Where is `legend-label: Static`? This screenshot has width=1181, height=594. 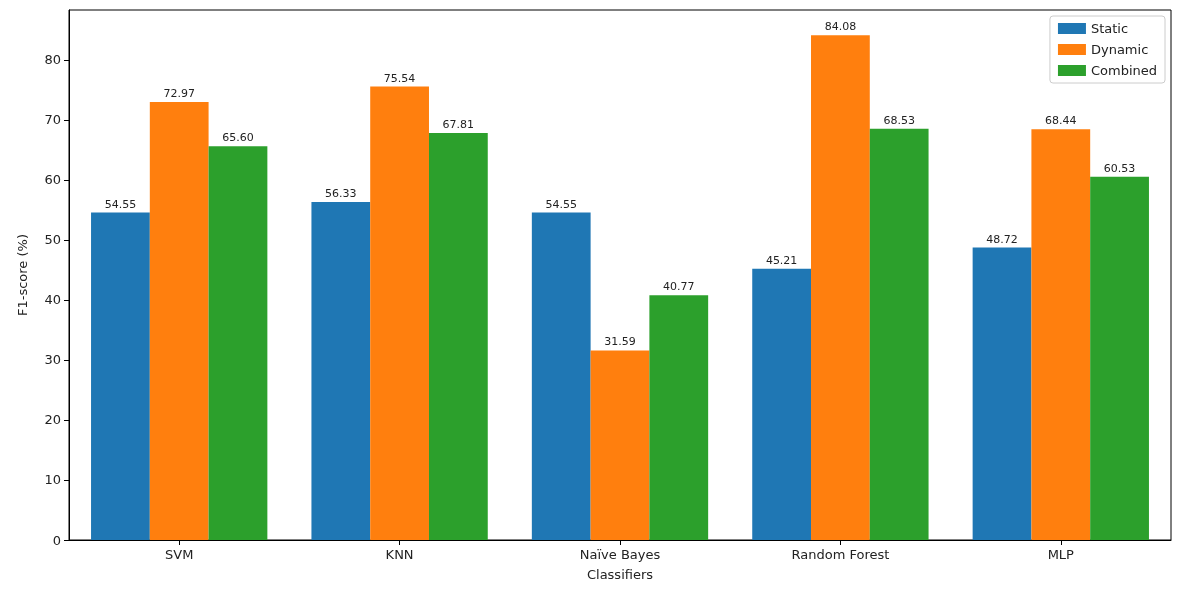
legend-label: Static is located at coordinates (1109, 28).